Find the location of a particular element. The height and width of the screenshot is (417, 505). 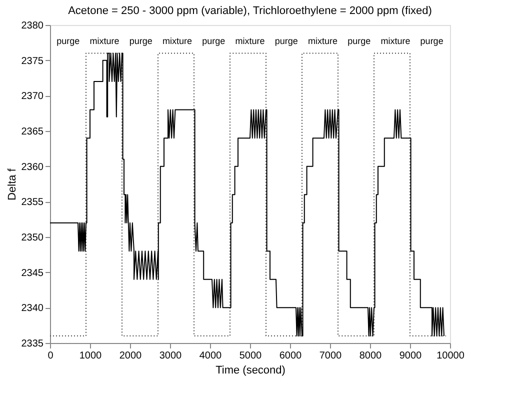

chart-title: Acetone = 250 - 3000 ppm (variable), Trichloroethylene = 2000 ppm (fixed) is located at coordinates (250, 11).